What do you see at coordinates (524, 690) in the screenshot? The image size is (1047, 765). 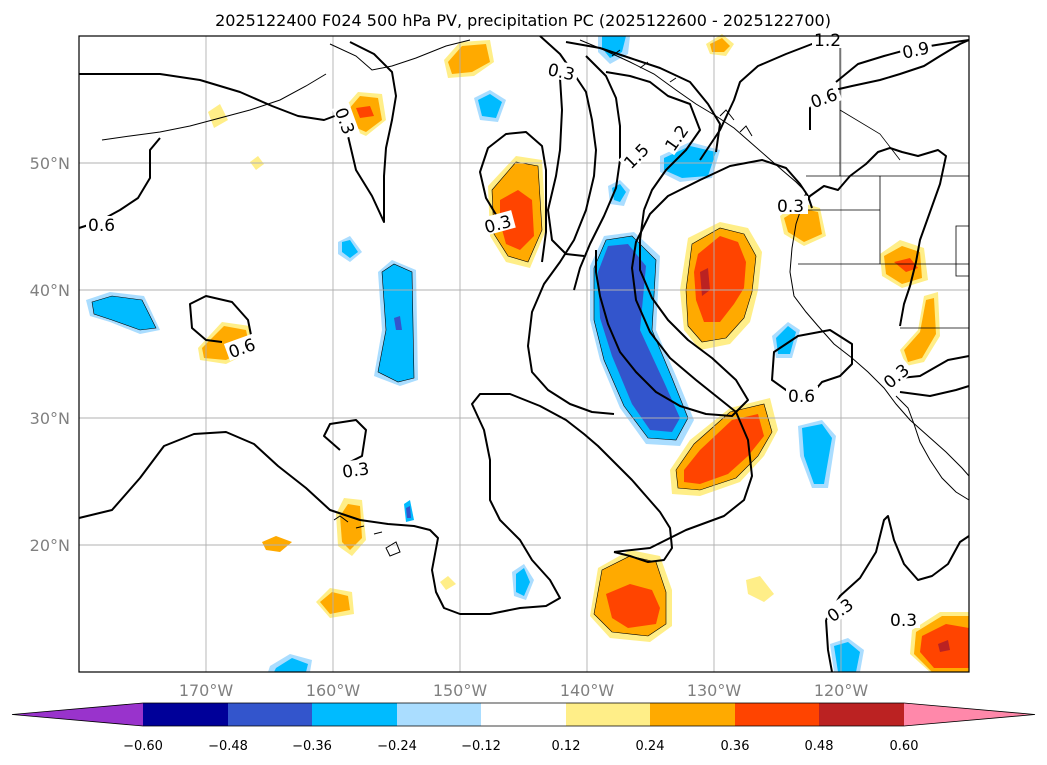 I see `lon-axis-labels: 170°W 160°W 150°W 140°W 130°W 120°W` at bounding box center [524, 690].